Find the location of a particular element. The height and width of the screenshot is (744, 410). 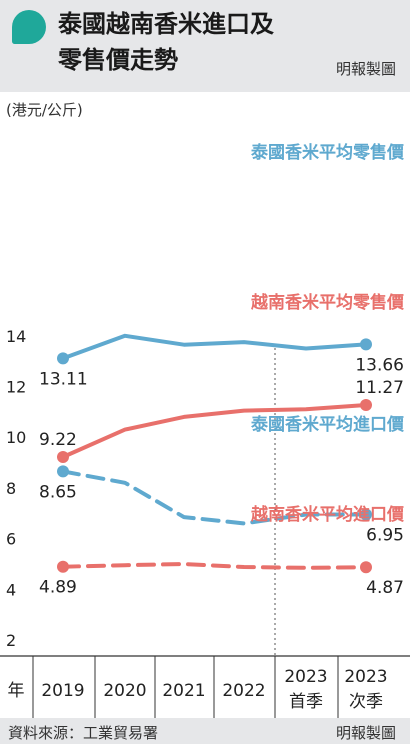

footer: 資料來源：工業貿易署 明報製圖 is located at coordinates (205, 731).